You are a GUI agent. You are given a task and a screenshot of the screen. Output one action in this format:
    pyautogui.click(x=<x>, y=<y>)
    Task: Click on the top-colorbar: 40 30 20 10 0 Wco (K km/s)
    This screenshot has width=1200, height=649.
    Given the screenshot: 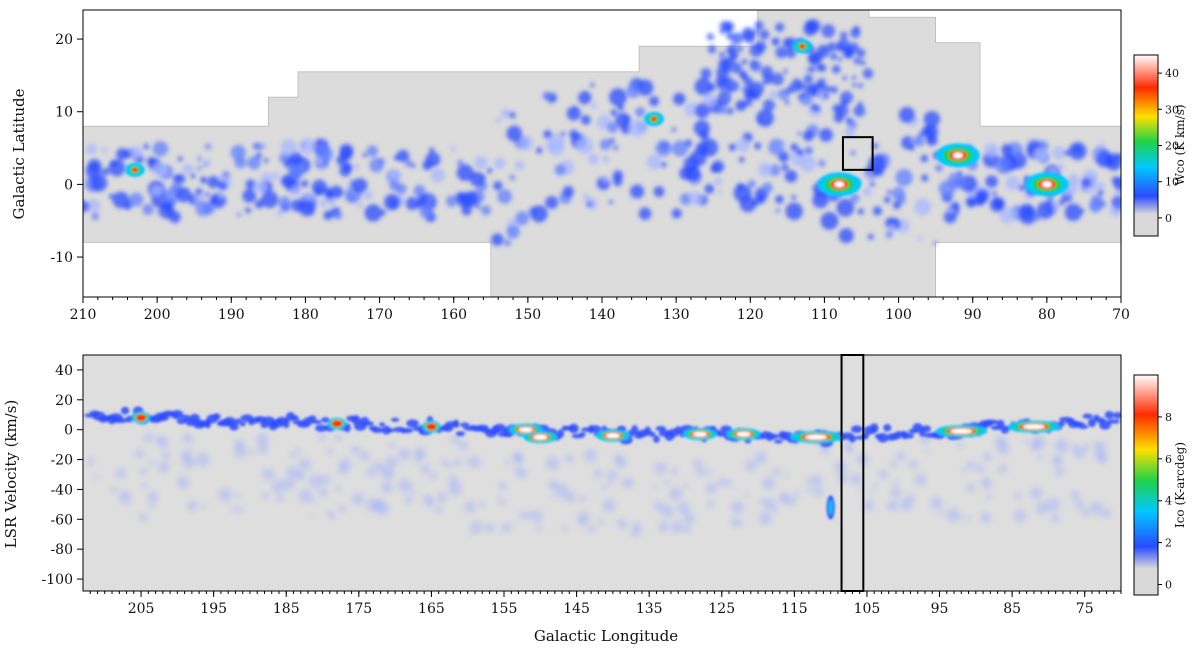 What is the action you would take?
    pyautogui.click(x=1160, y=145)
    